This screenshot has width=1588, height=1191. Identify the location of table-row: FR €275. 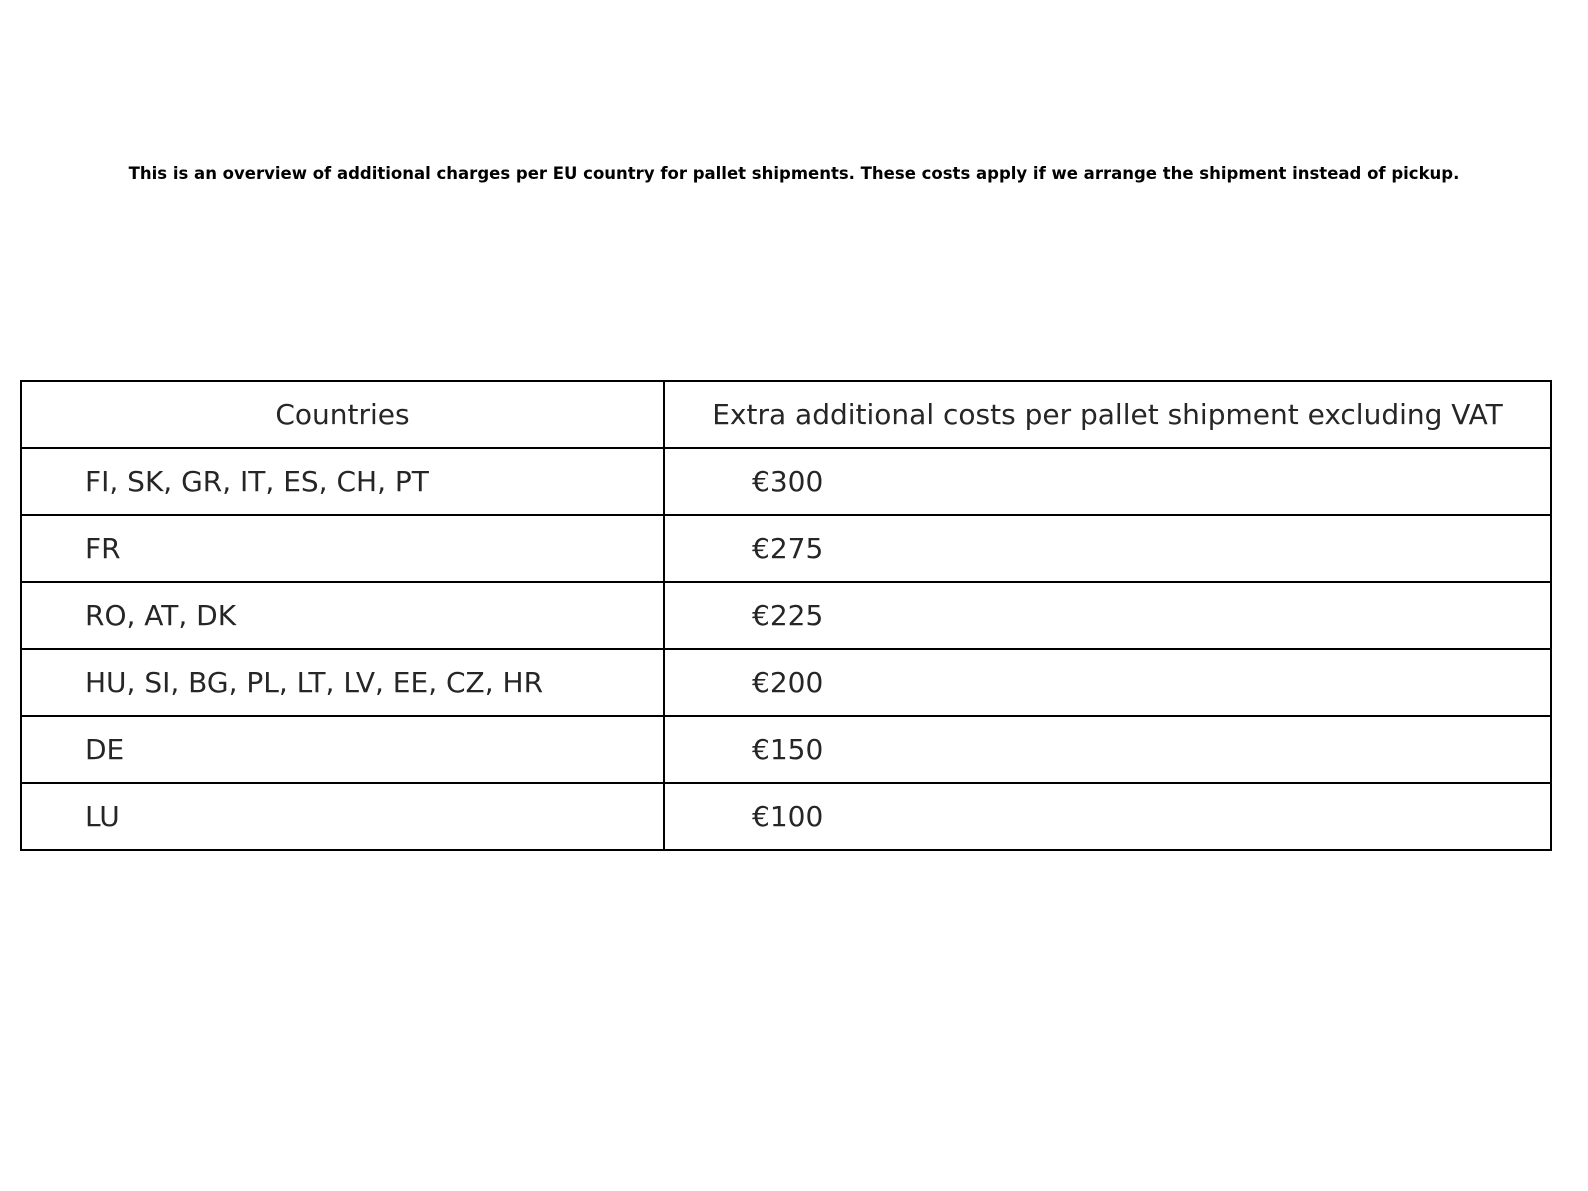
(786, 548).